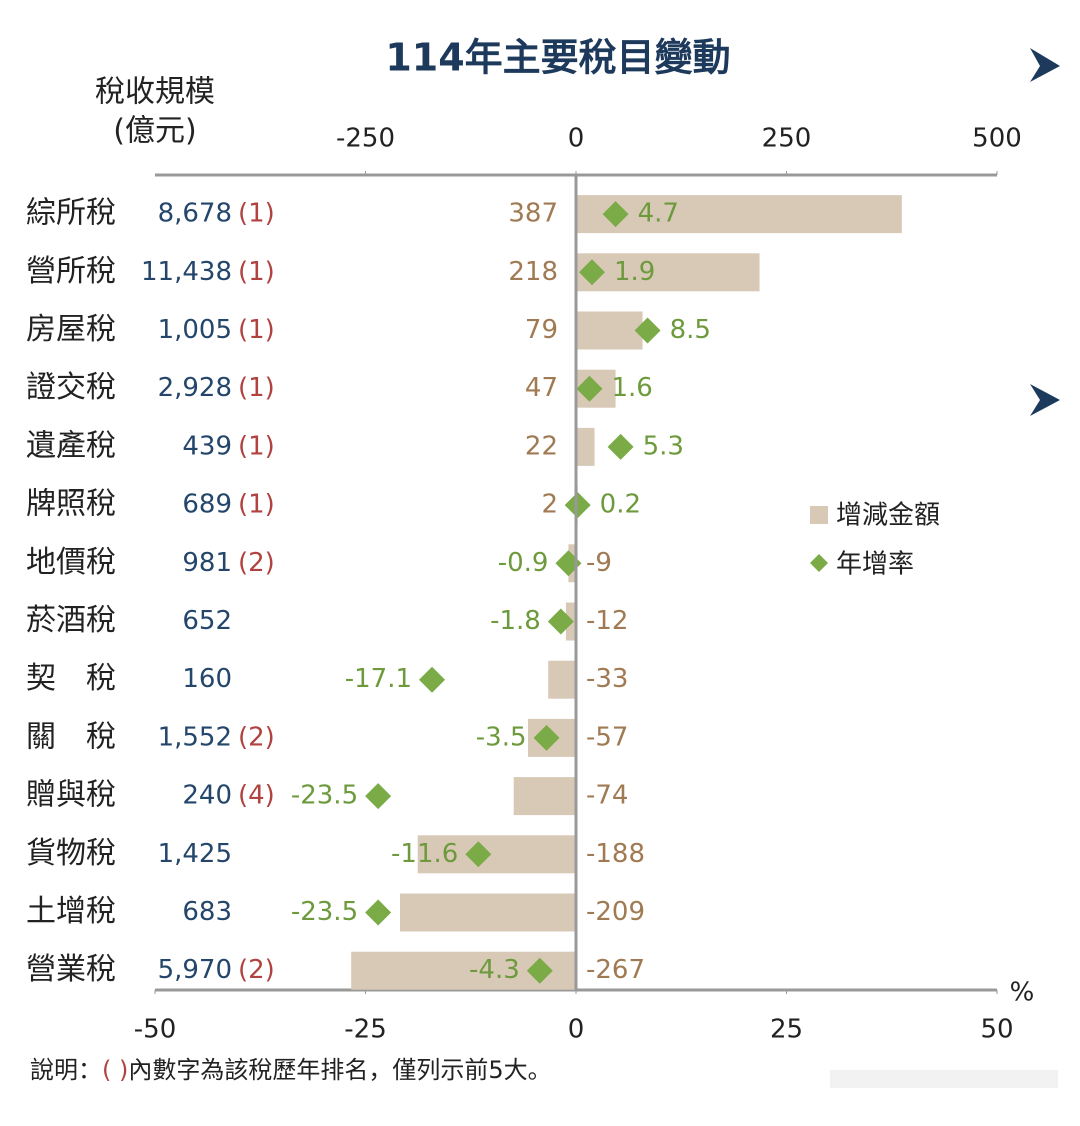 This screenshot has height=1126, width=1080. Describe the element at coordinates (186, 272) in the screenshot. I see `tax-scale: 11,438` at that location.